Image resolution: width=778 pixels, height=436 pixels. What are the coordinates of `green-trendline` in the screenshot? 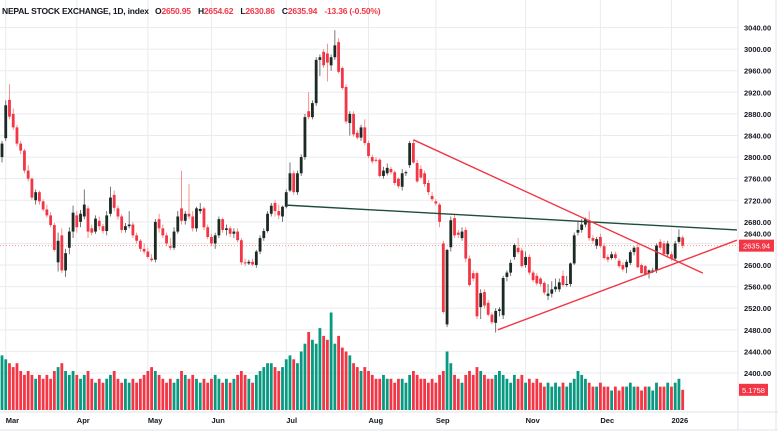 It's located at (511, 217).